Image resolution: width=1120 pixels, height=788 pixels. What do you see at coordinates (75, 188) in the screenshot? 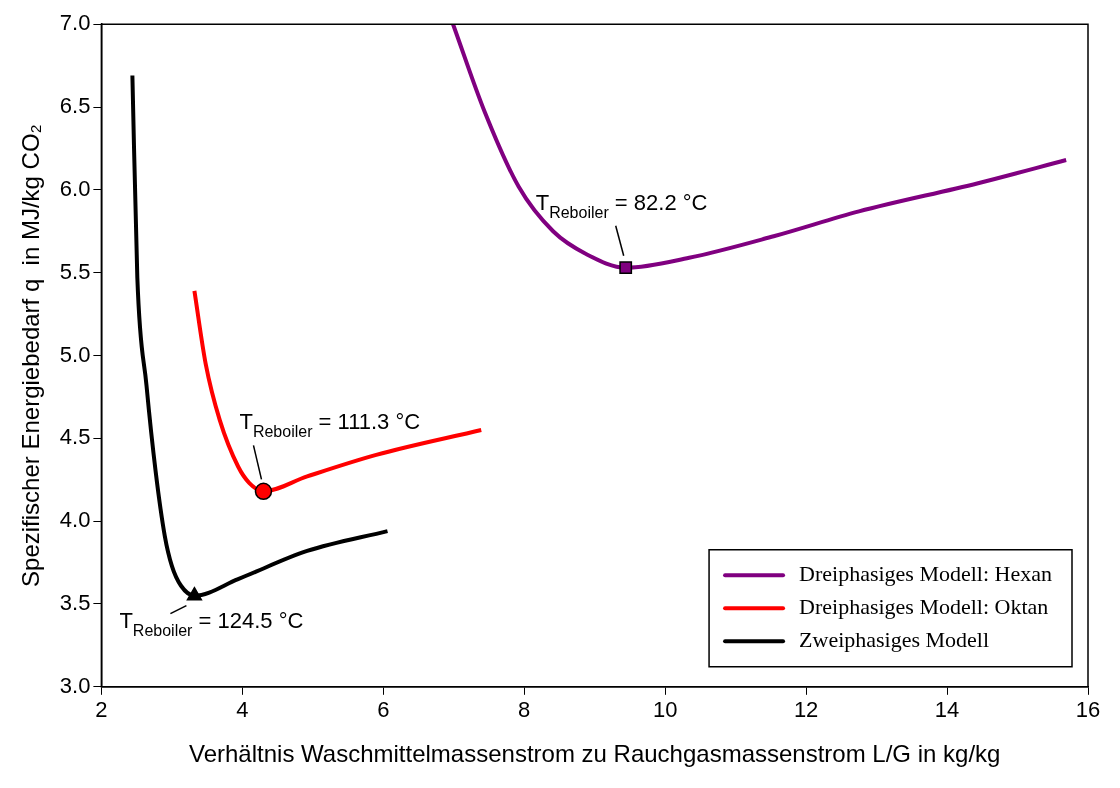
I see `y-tick-label: 6.0` at bounding box center [75, 188].